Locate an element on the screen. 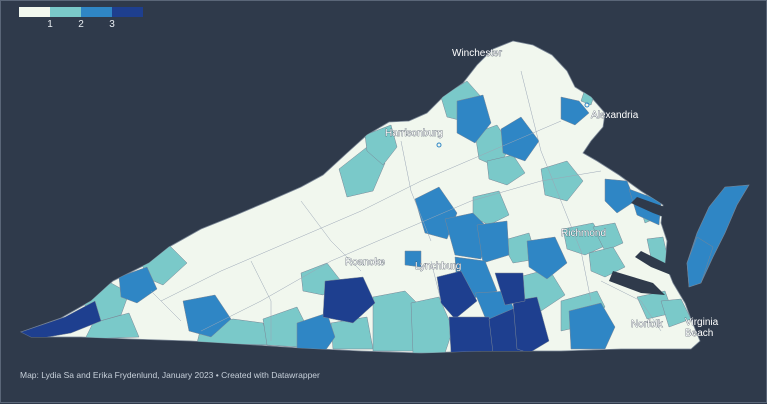  virginia-beach-line-1: Virginia is located at coordinates (702, 322).